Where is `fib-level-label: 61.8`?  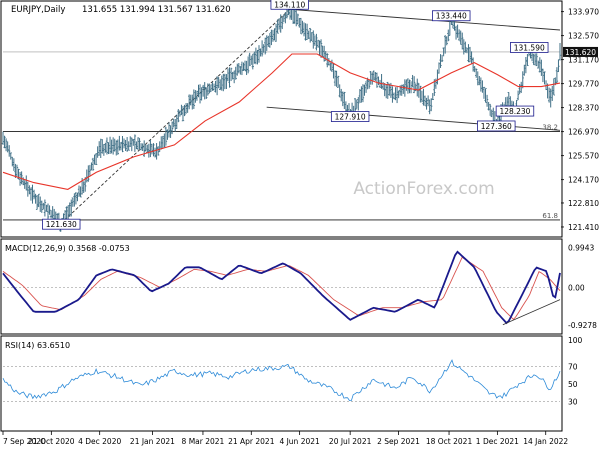
fib-level-label: 61.8 is located at coordinates (550, 216).